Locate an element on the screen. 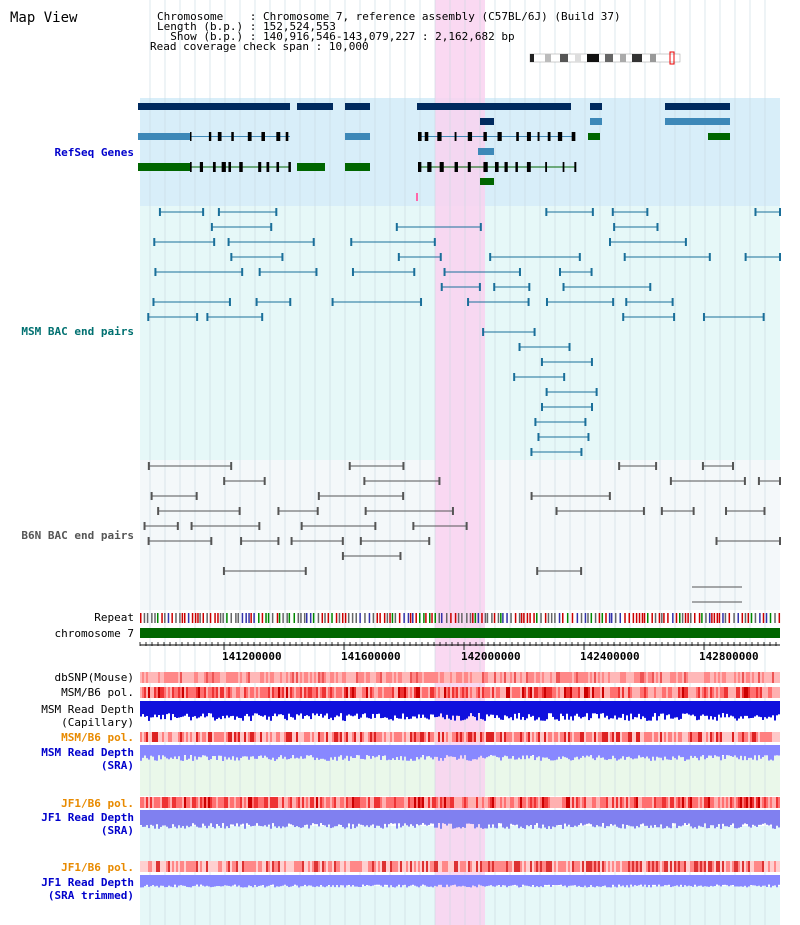 This screenshot has height=925, width=800. label-jf1-depth-sra-1: JF1 Read Depth is located at coordinates (87, 817).